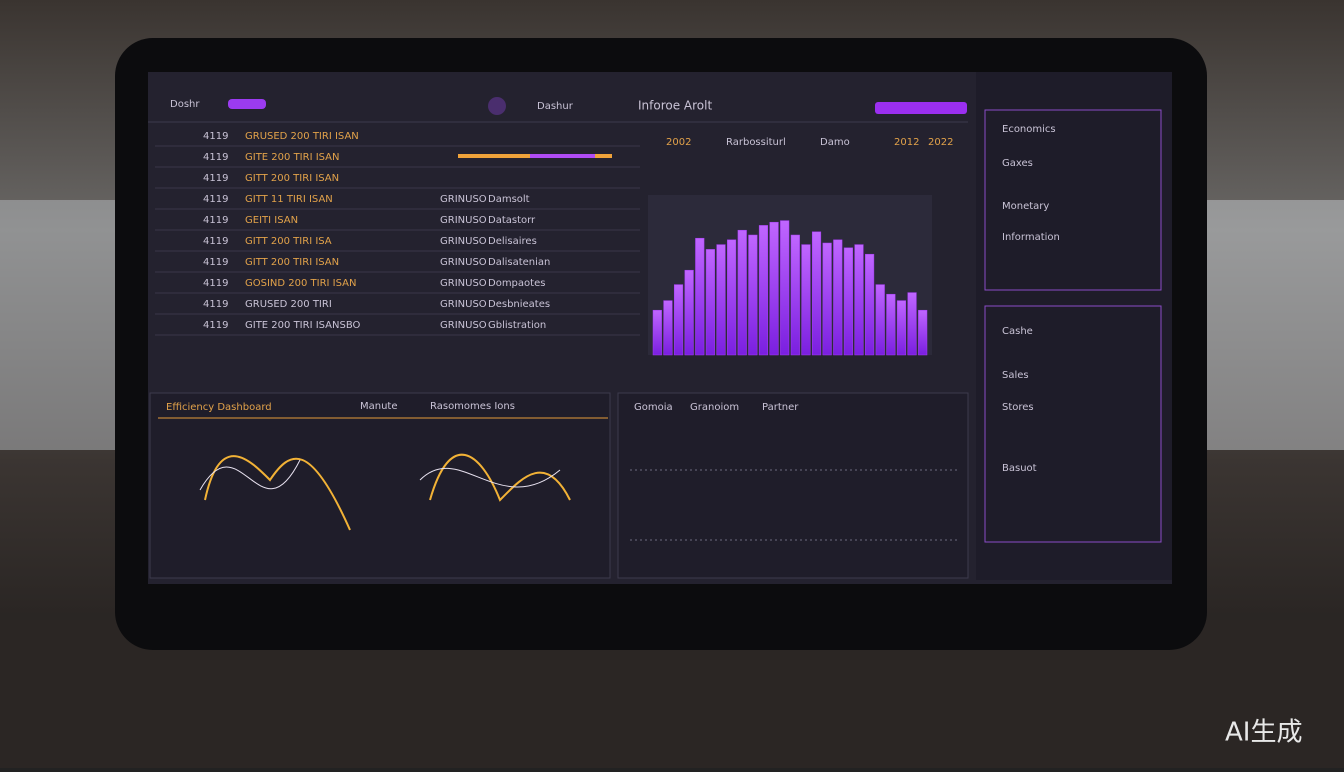 This screenshot has height=772, width=1344. What do you see at coordinates (509, 199) in the screenshot?
I see `table-cell: Damsolt` at bounding box center [509, 199].